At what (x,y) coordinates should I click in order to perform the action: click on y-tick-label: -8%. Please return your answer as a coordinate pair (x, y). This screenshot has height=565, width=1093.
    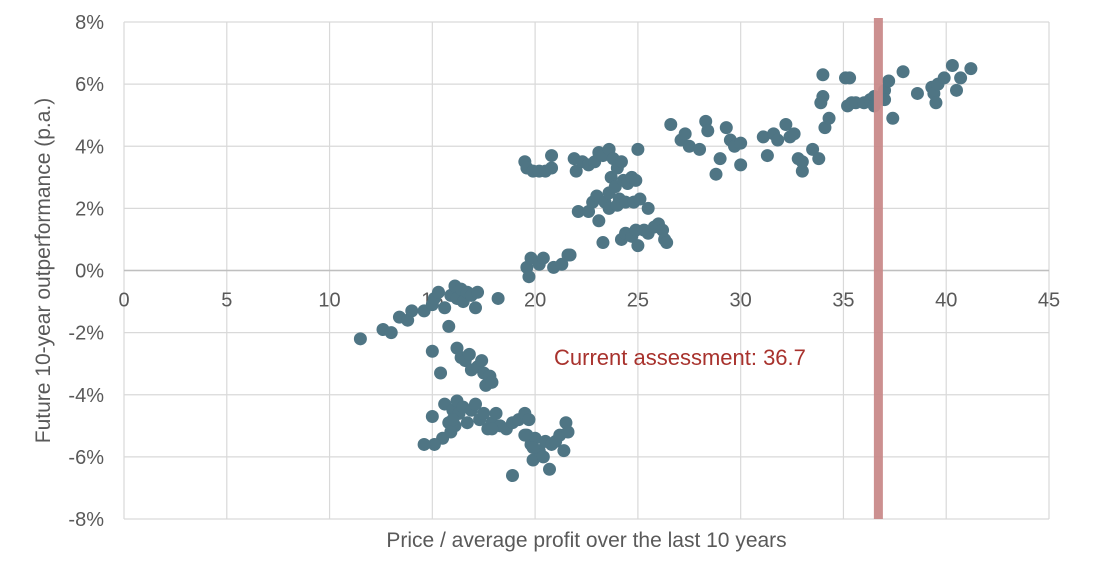
    Looking at the image, I should click on (86, 520).